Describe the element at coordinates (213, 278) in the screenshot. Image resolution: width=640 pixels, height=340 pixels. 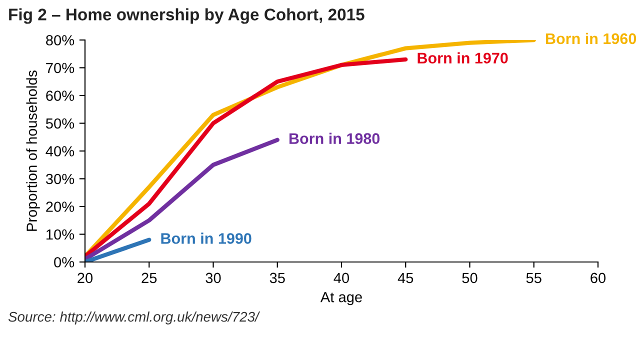
I see `x-tick-label: 30` at that location.